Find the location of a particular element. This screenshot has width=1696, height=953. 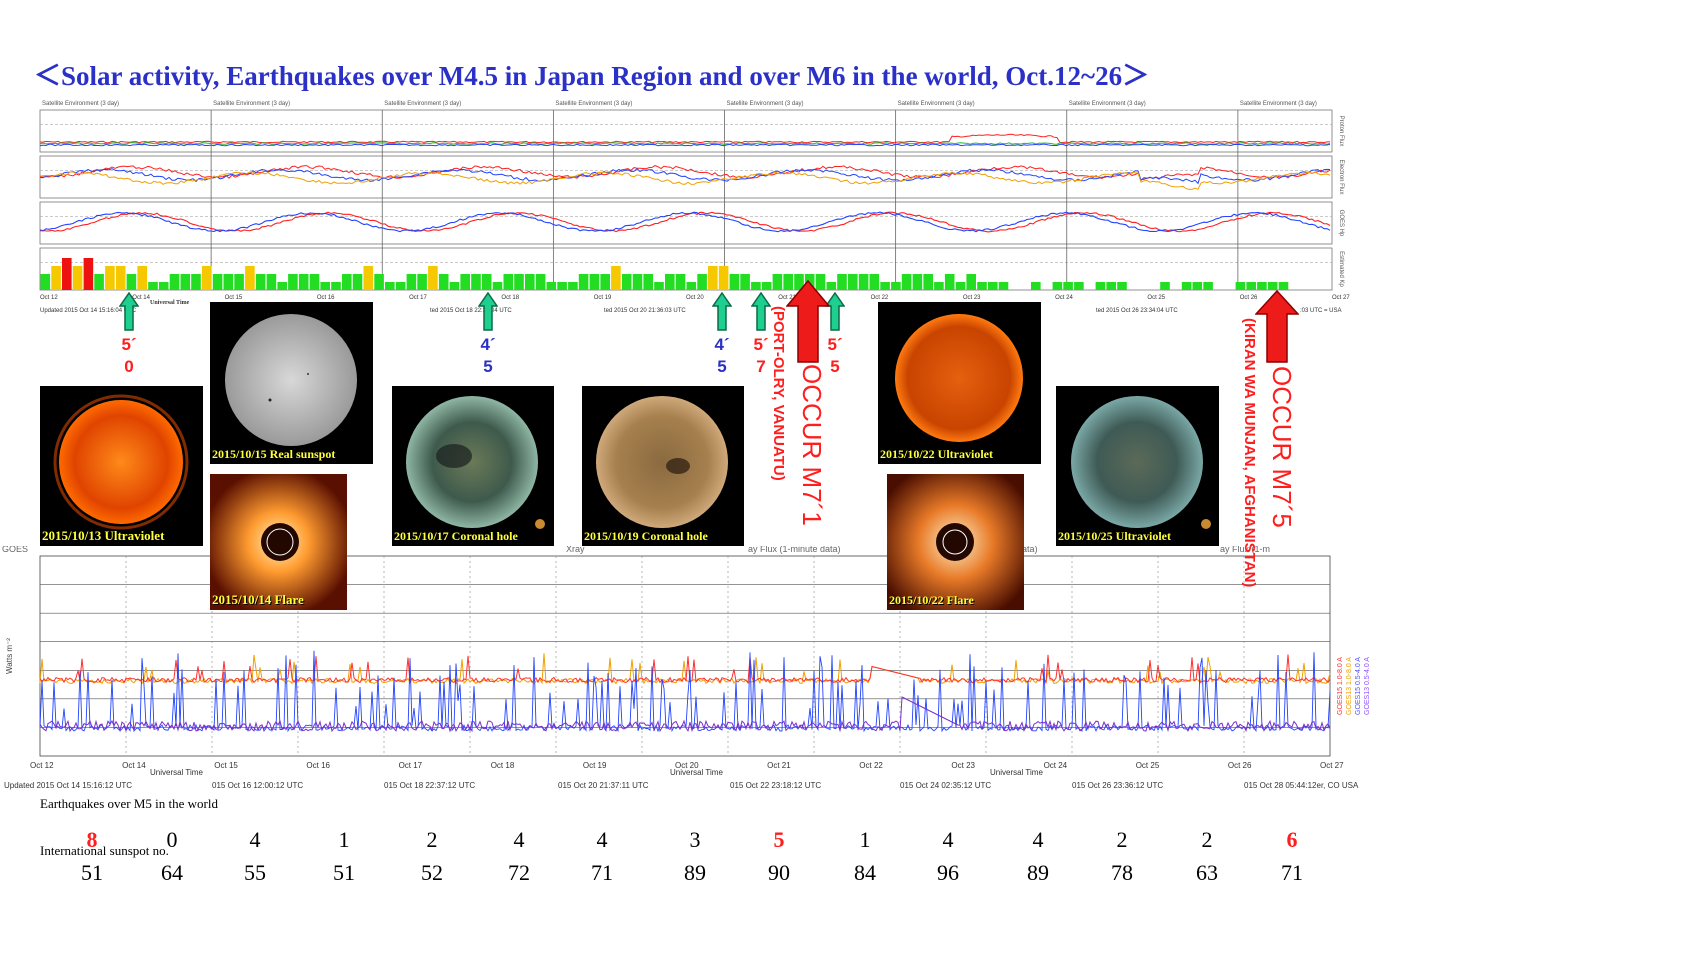

top-footer-text: ted 2015 Oct 20 21:36:03 UTC is located at coordinates (645, 311).